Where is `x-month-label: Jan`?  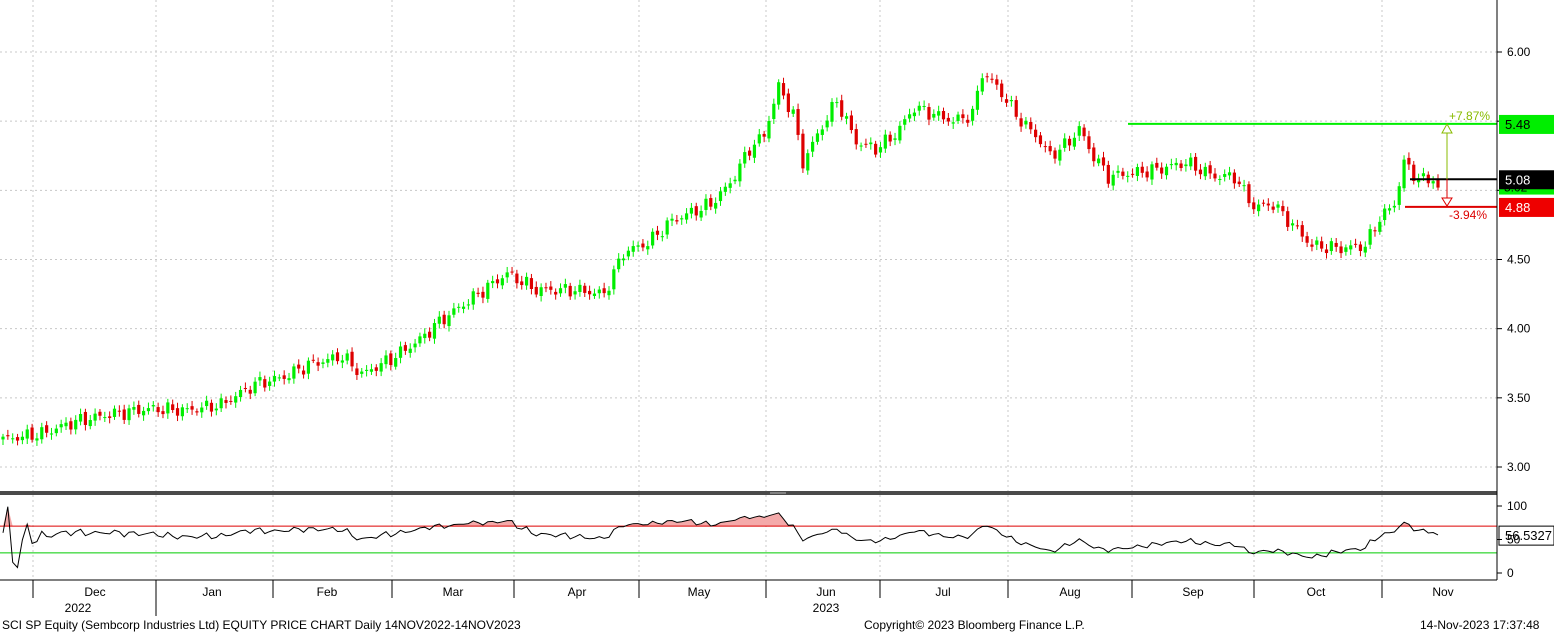
x-month-label: Jan is located at coordinates (211, 592).